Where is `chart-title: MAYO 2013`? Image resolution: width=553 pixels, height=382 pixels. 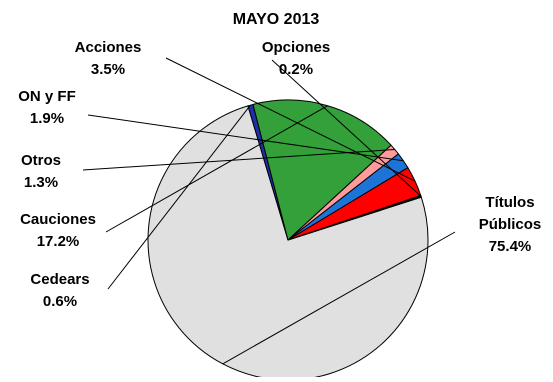
chart-title: MAYO 2013 is located at coordinates (276, 19).